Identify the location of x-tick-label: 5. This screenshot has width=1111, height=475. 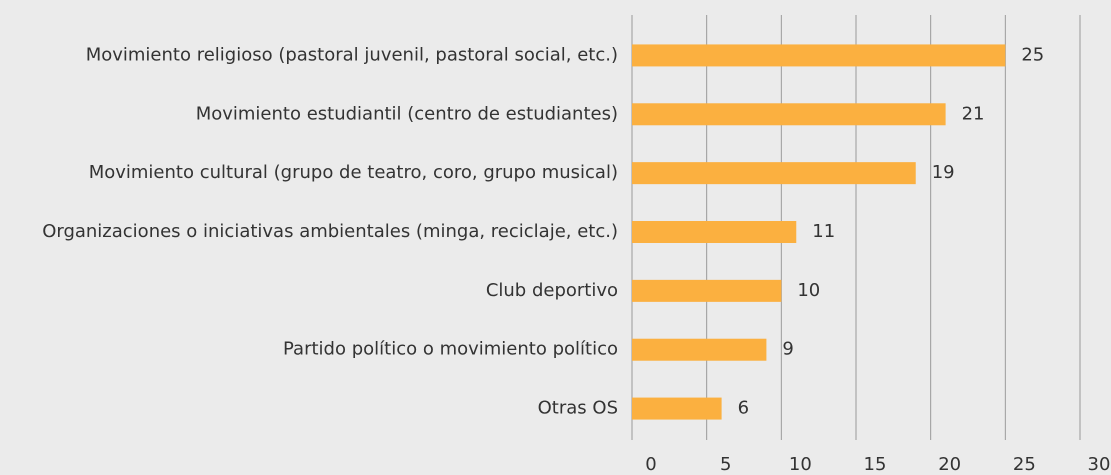
(725, 464).